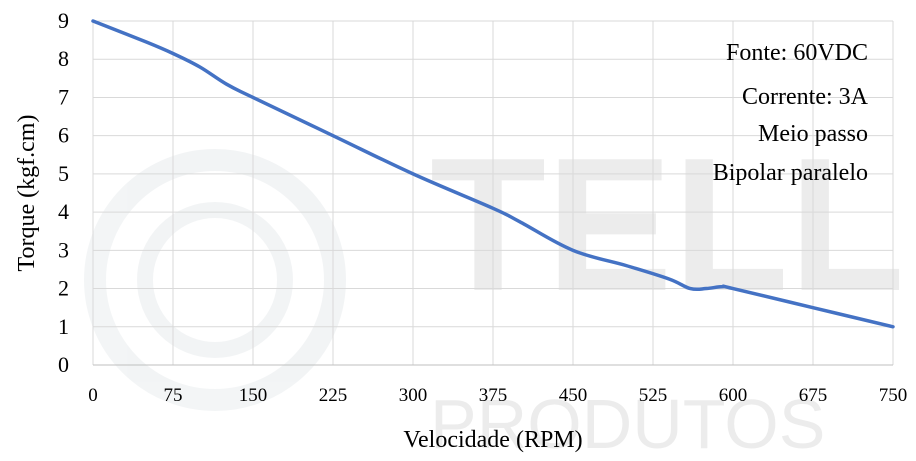 This screenshot has width=916, height=461. Describe the element at coordinates (63, 288) in the screenshot. I see `y-tick-label-2: 2` at that location.